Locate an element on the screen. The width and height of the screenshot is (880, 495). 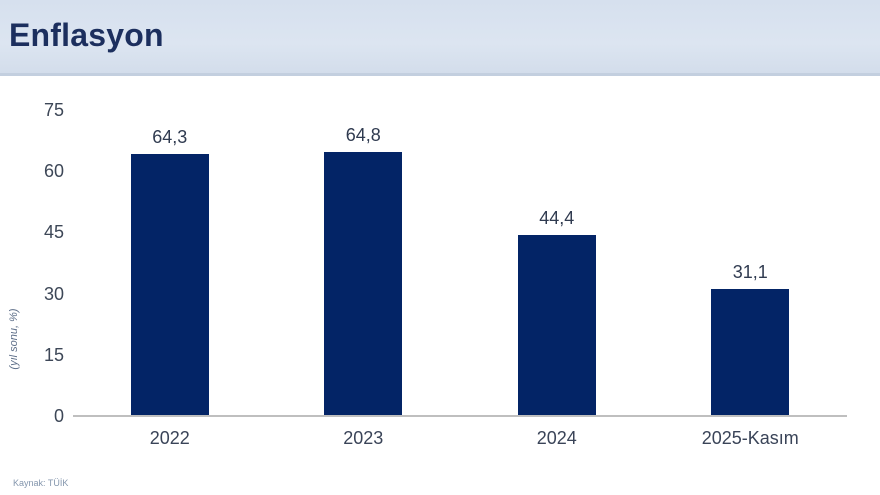
page-title: Enflasyon is located at coordinates (86, 35).